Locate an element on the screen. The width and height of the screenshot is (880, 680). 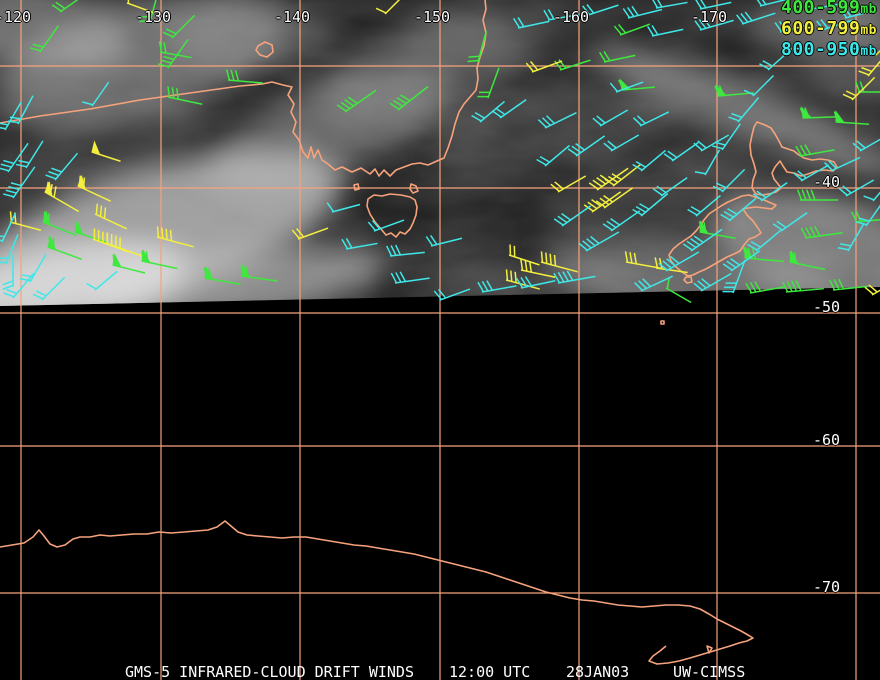
coastline-salt-lake is located at coordinates (264, 49).